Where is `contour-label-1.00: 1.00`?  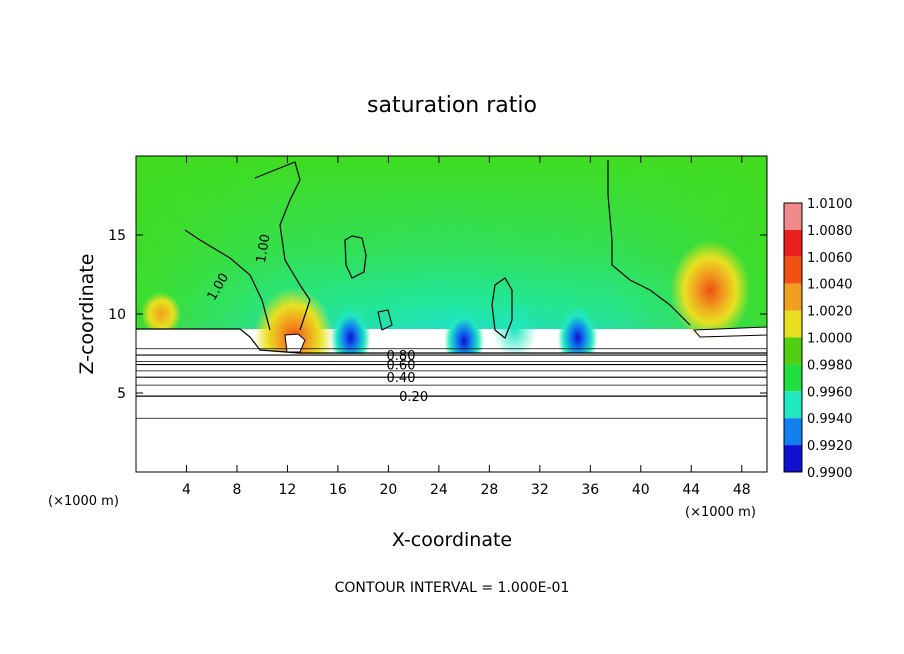
contour-label-1.00: 1.00 is located at coordinates (264, 248).